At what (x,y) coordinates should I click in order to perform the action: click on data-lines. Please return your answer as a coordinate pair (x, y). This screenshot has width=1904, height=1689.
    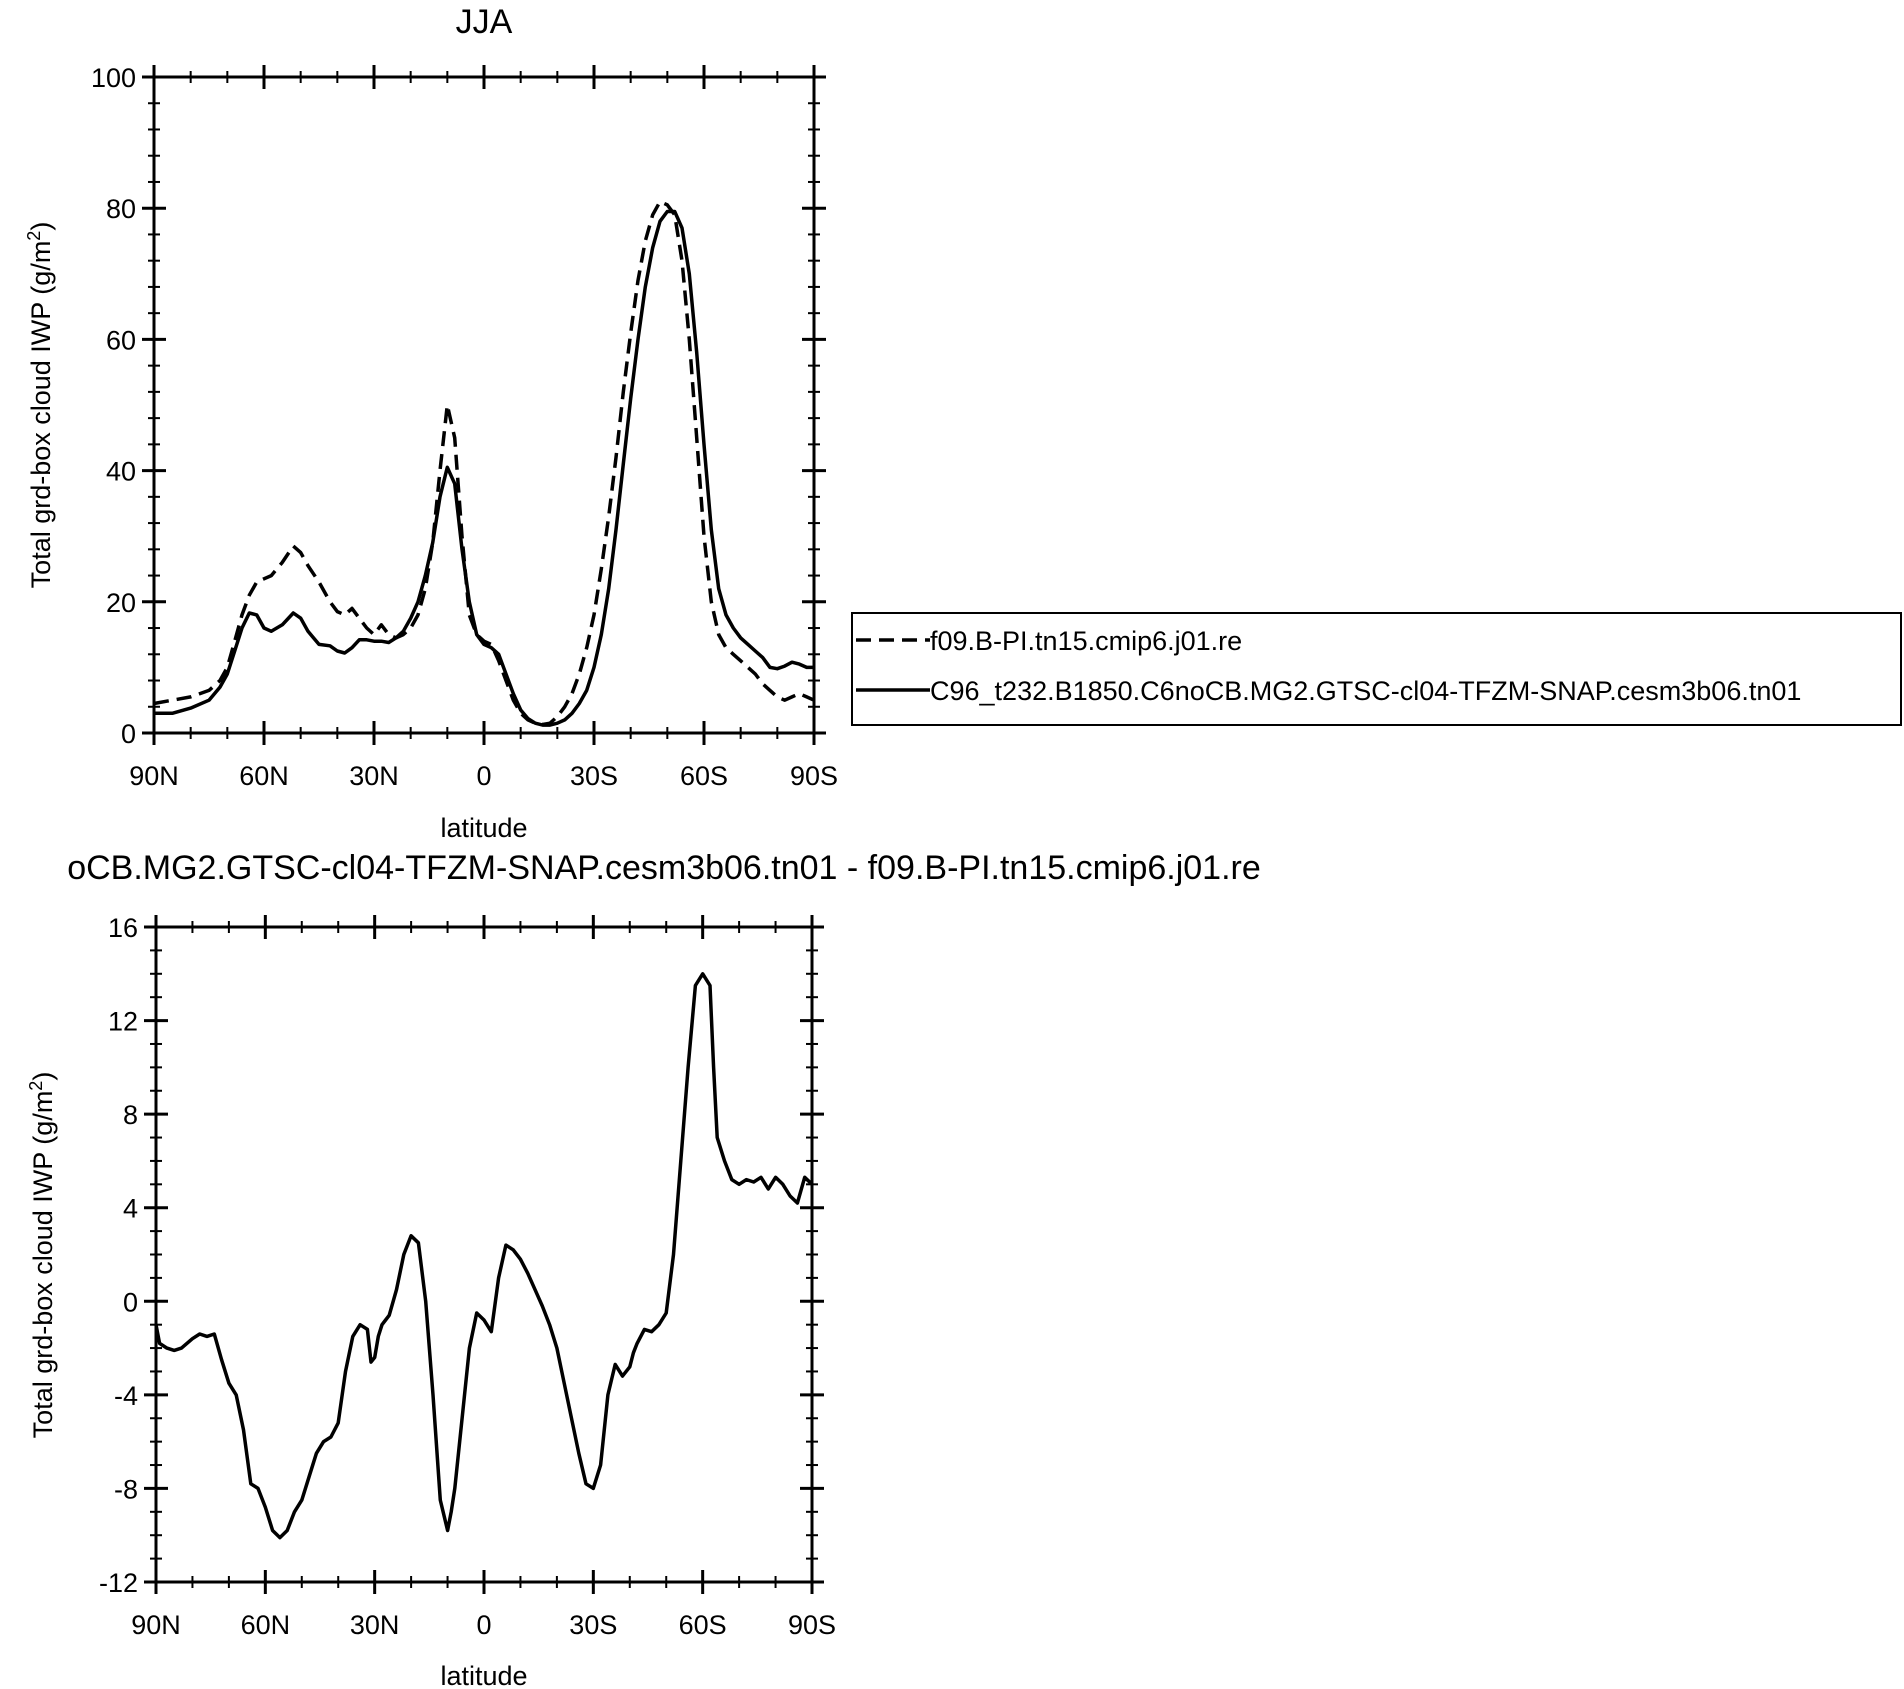
    Looking at the image, I should click on (484, 463).